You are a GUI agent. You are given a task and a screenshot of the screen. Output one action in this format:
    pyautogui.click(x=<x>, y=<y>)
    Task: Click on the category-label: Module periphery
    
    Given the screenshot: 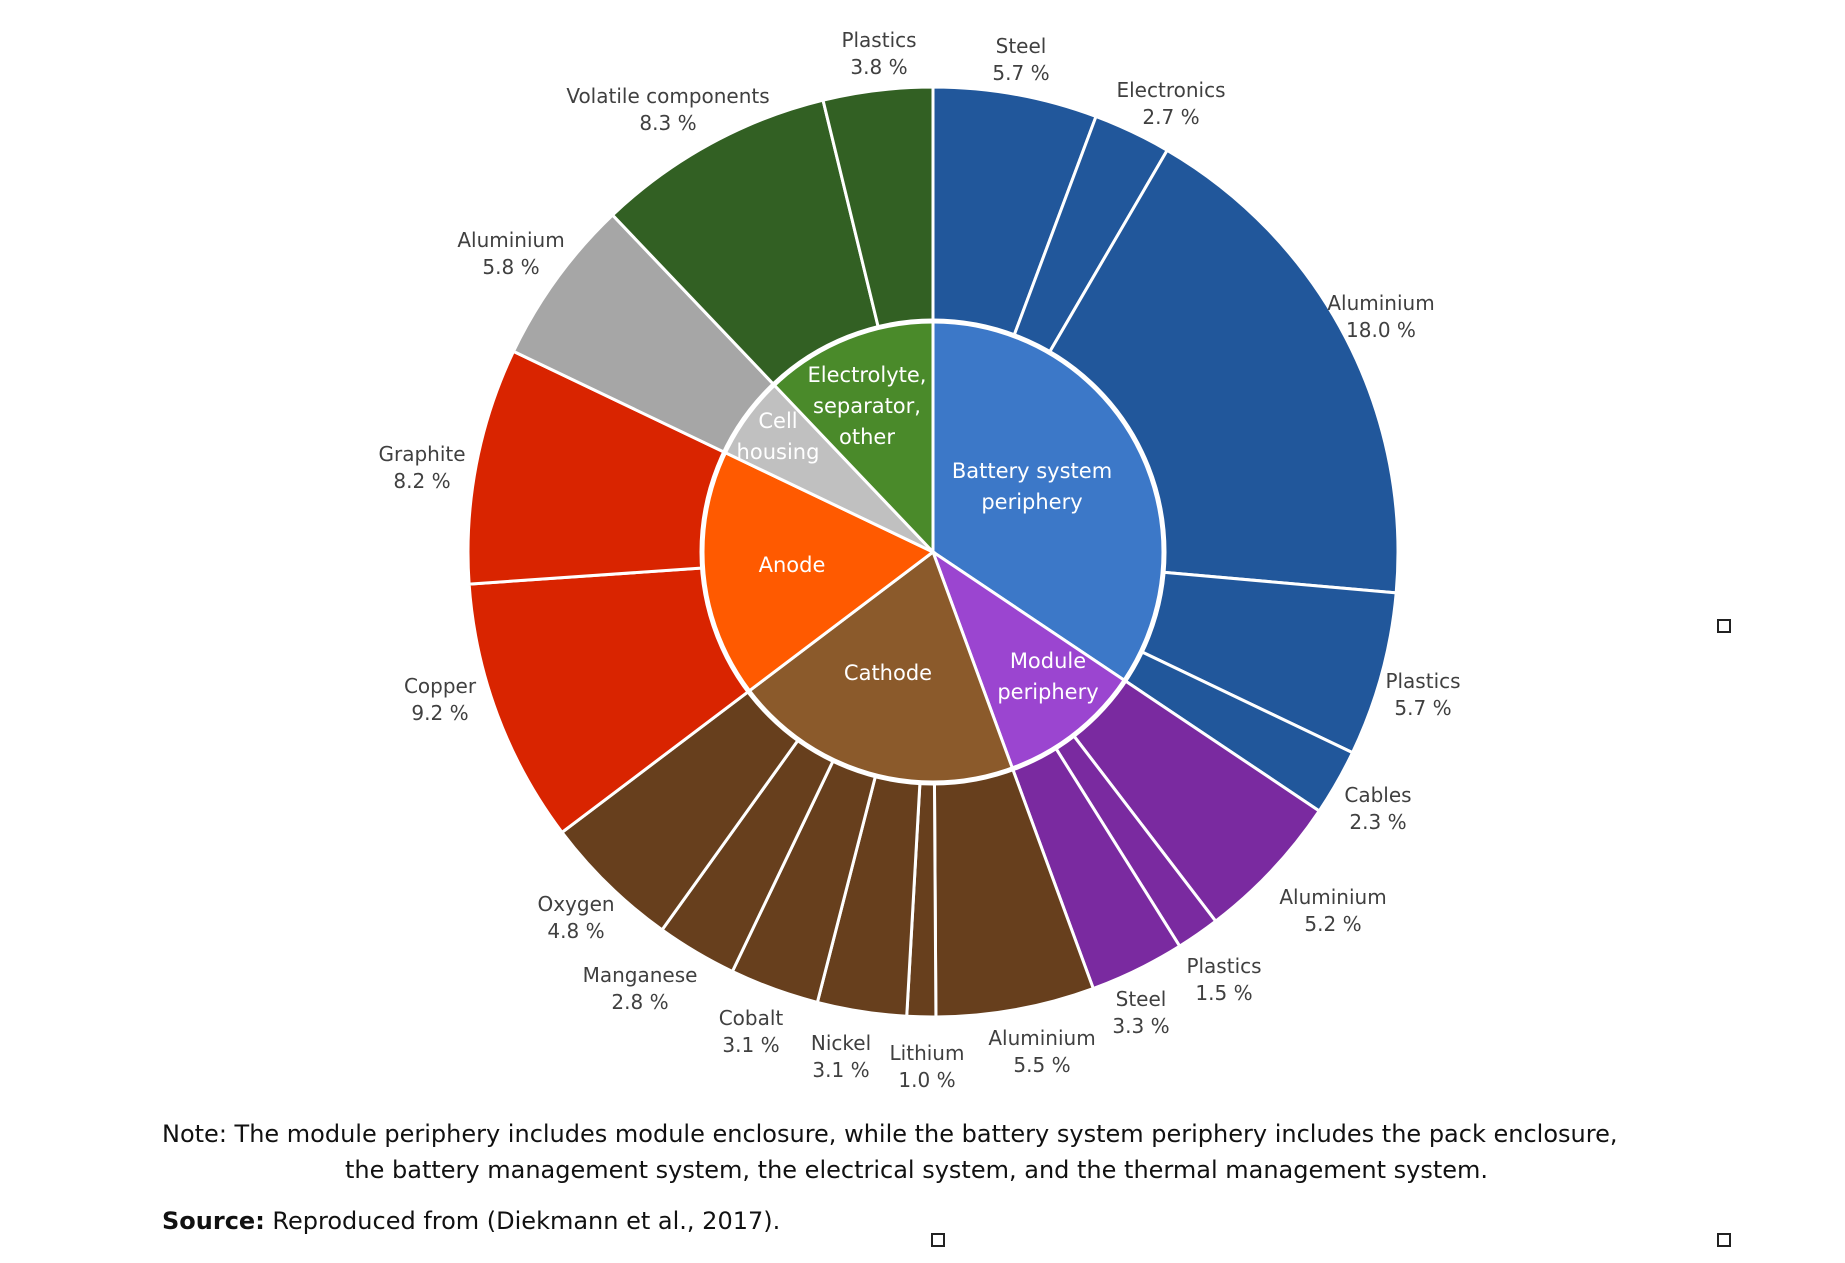 What is the action you would take?
    pyautogui.click(x=1047, y=676)
    